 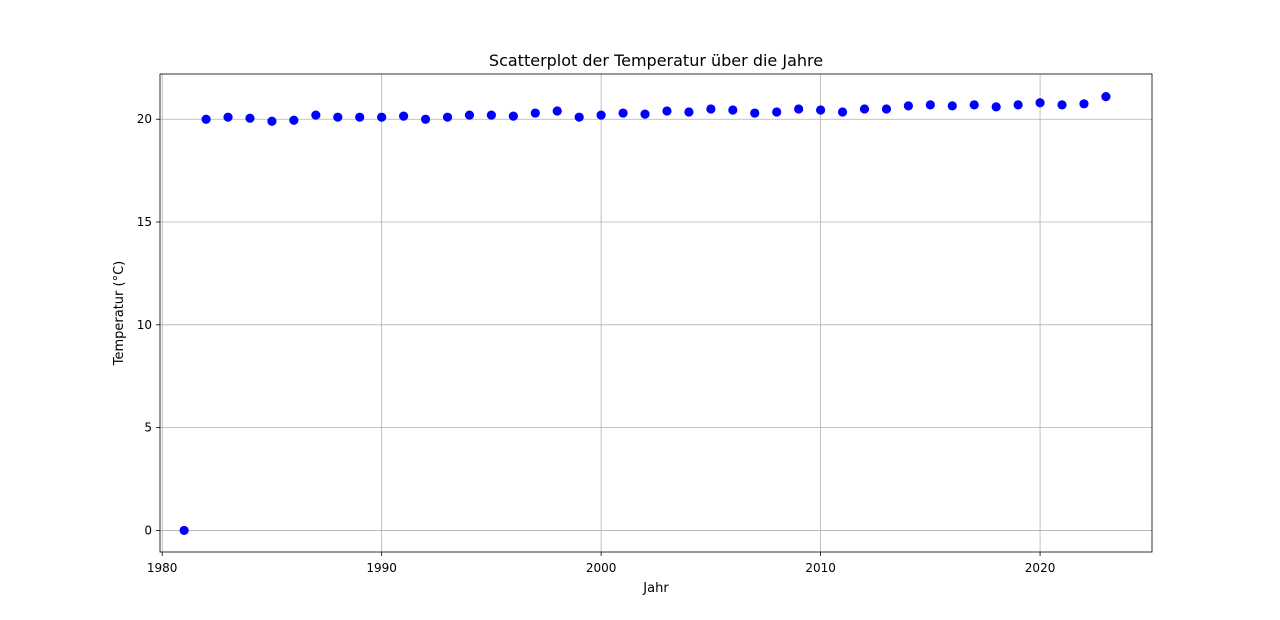 I want to click on x-axis-ticks: 1980 1990 2000 2010 2020, so click(x=601, y=563).